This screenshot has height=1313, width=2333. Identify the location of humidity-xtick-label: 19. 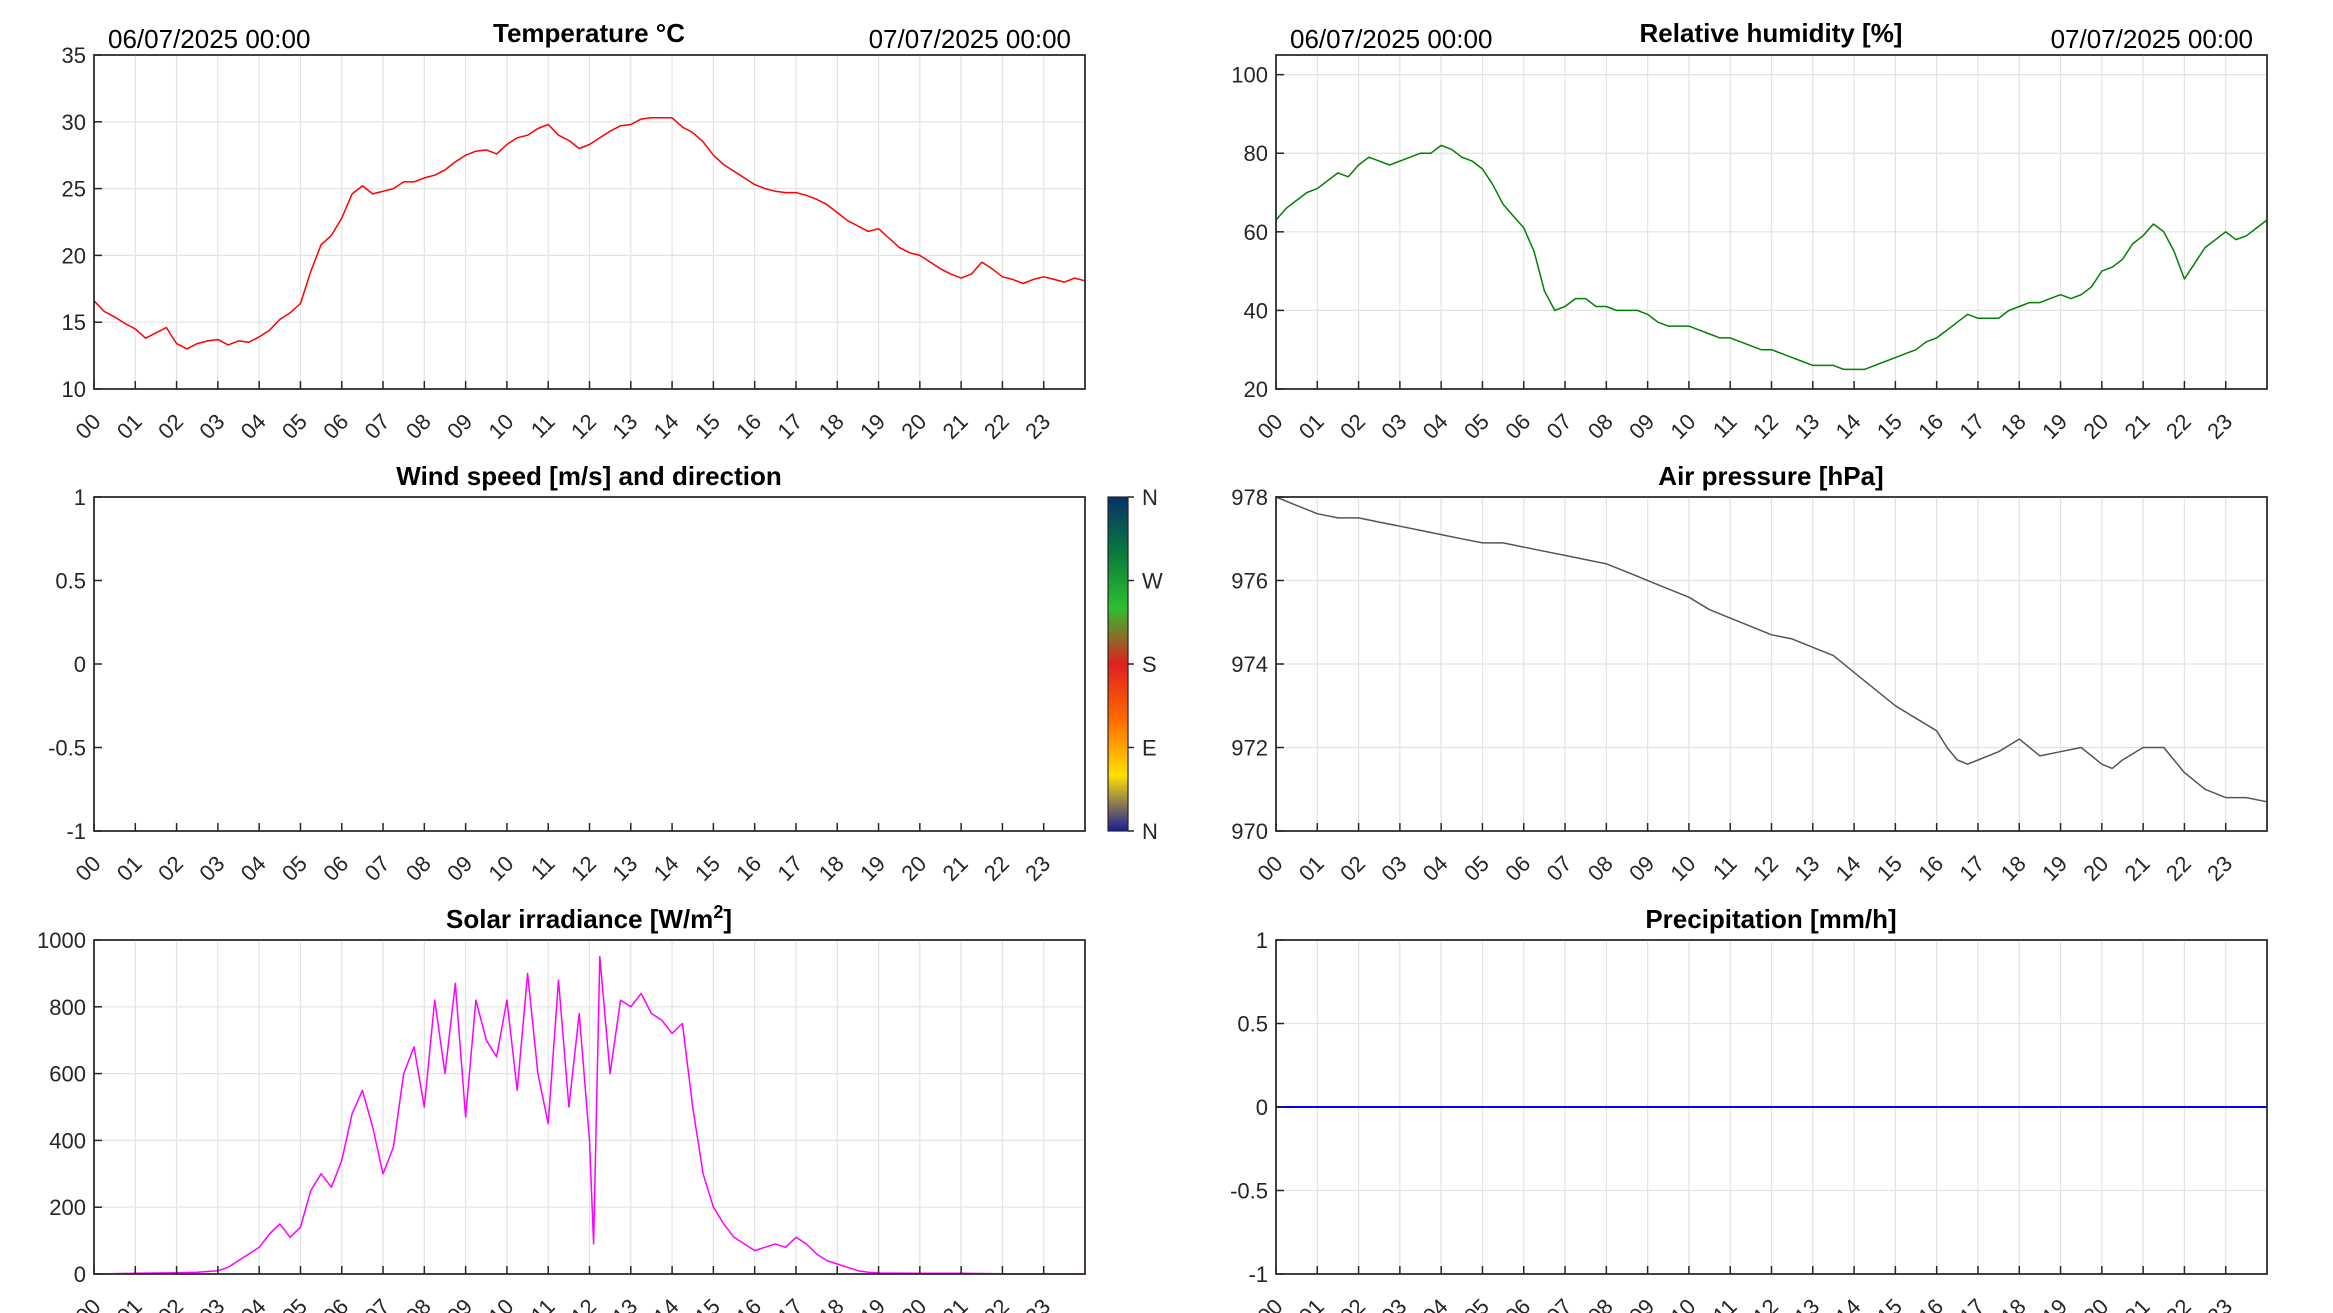
(2054, 426).